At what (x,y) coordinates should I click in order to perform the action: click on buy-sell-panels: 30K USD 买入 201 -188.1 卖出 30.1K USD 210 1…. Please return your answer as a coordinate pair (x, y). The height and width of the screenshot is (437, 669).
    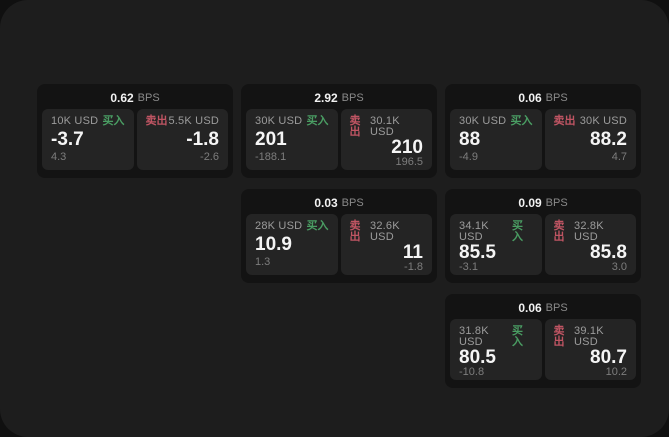
    Looking at the image, I should click on (339, 139).